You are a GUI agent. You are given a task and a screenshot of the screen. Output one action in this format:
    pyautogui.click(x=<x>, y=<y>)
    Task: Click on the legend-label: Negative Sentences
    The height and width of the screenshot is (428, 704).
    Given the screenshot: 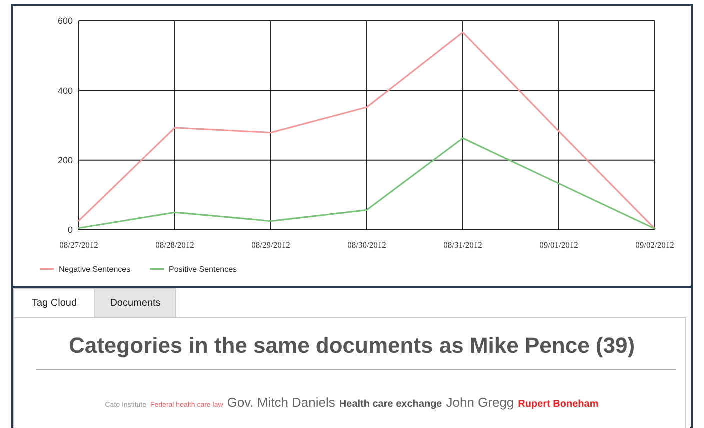 What is the action you would take?
    pyautogui.click(x=95, y=269)
    